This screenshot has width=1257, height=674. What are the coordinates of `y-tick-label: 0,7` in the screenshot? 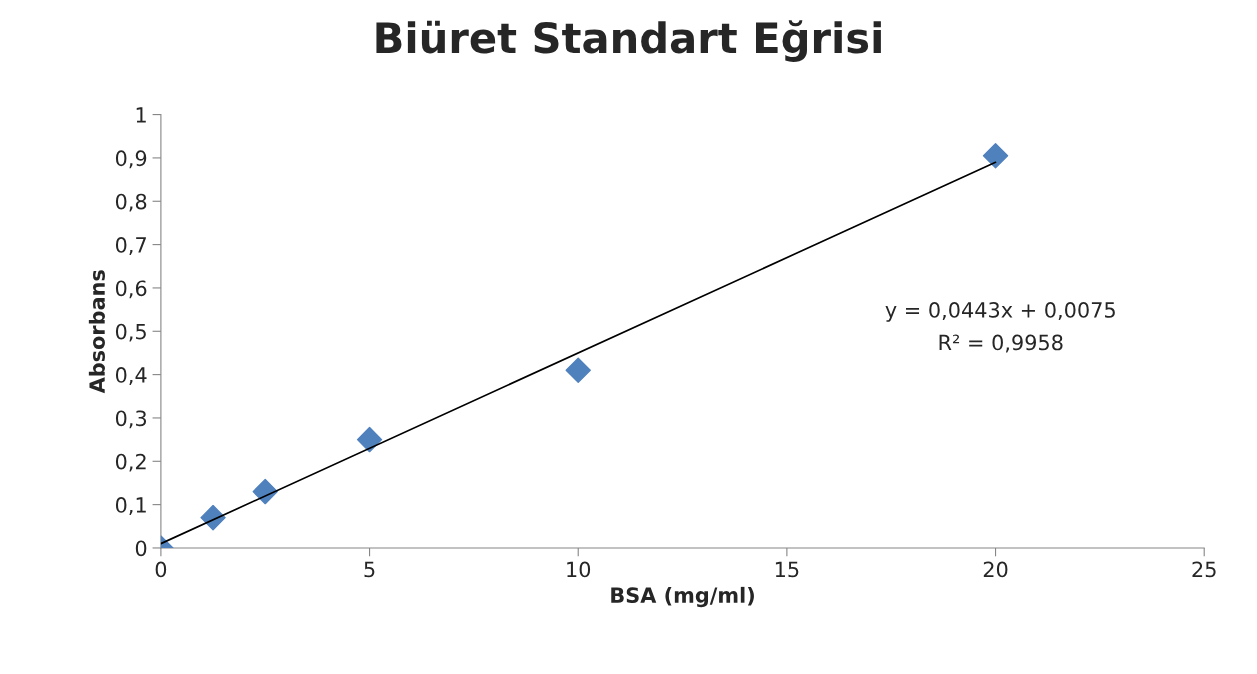 It's located at (130, 246).